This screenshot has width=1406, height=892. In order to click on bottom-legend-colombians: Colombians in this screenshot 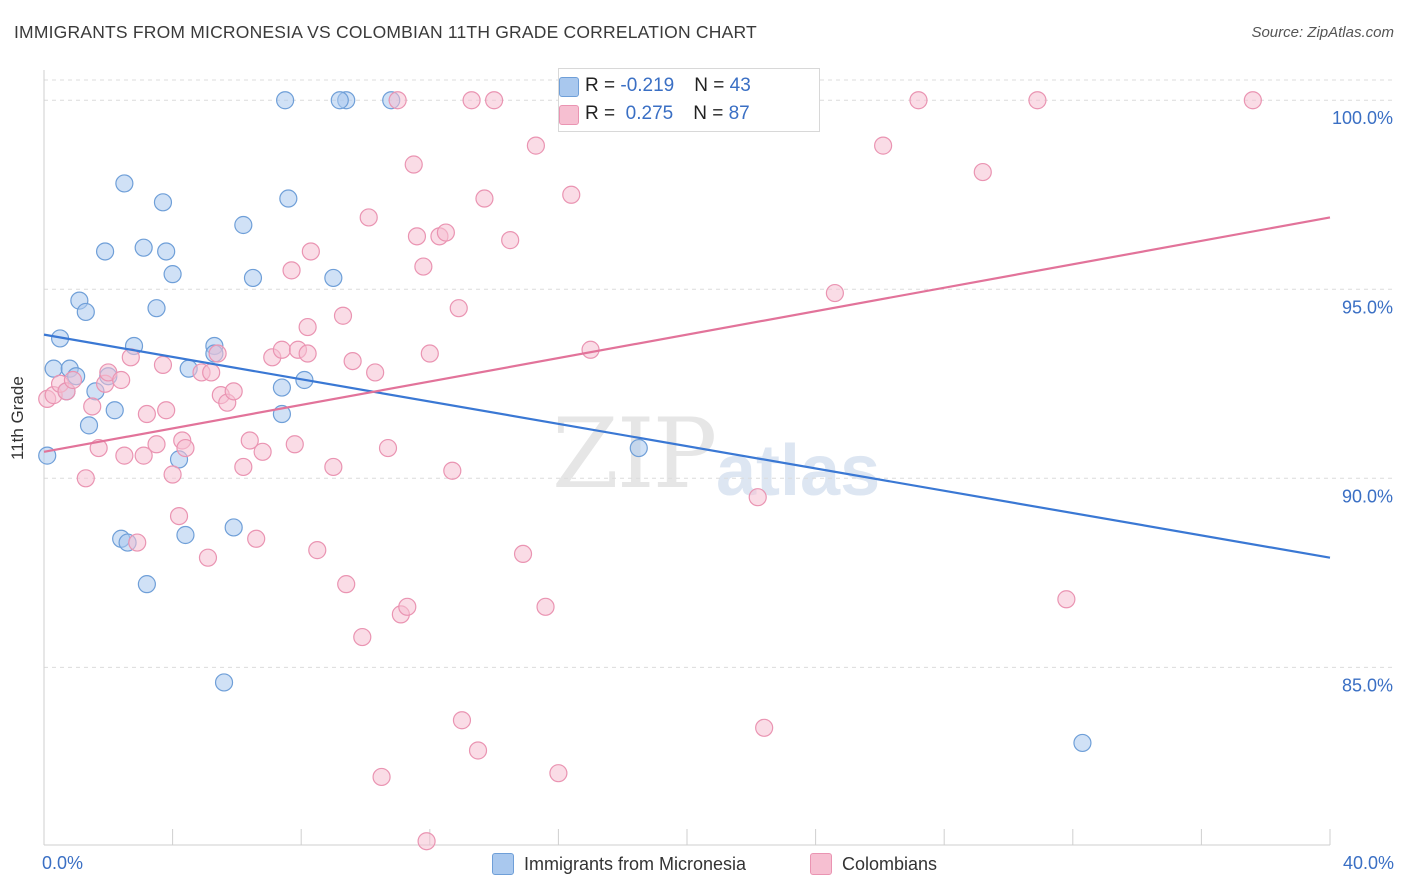, I will do `click(873, 864)`.